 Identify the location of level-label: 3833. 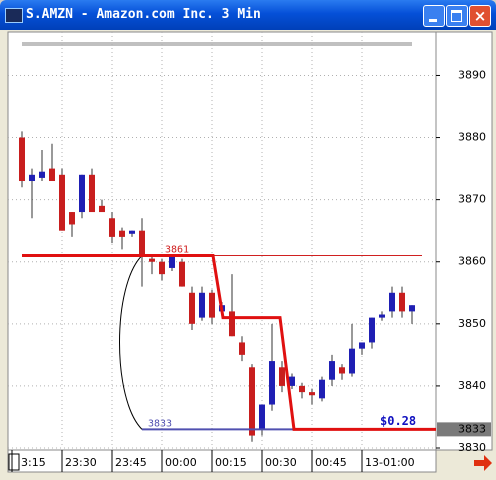
(160, 423).